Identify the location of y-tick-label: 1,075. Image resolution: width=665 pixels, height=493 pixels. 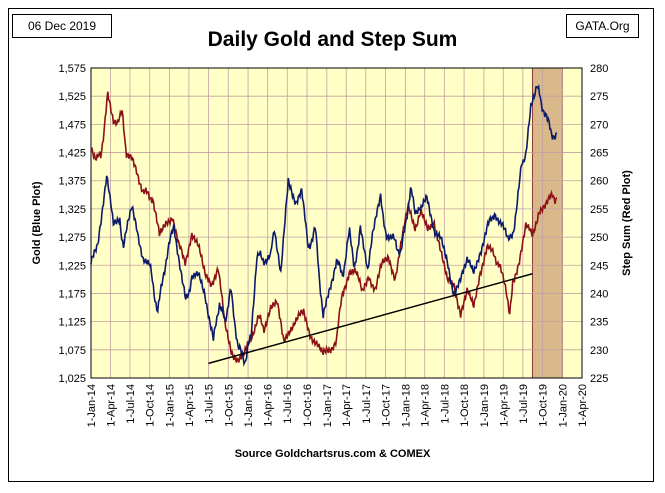
(72, 351).